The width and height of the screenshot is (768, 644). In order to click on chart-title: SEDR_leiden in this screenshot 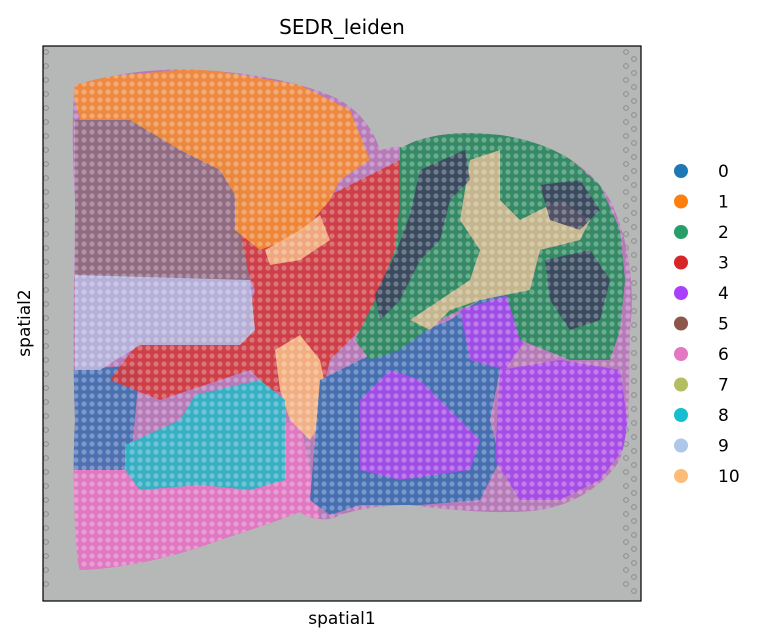, I will do `click(342, 27)`.